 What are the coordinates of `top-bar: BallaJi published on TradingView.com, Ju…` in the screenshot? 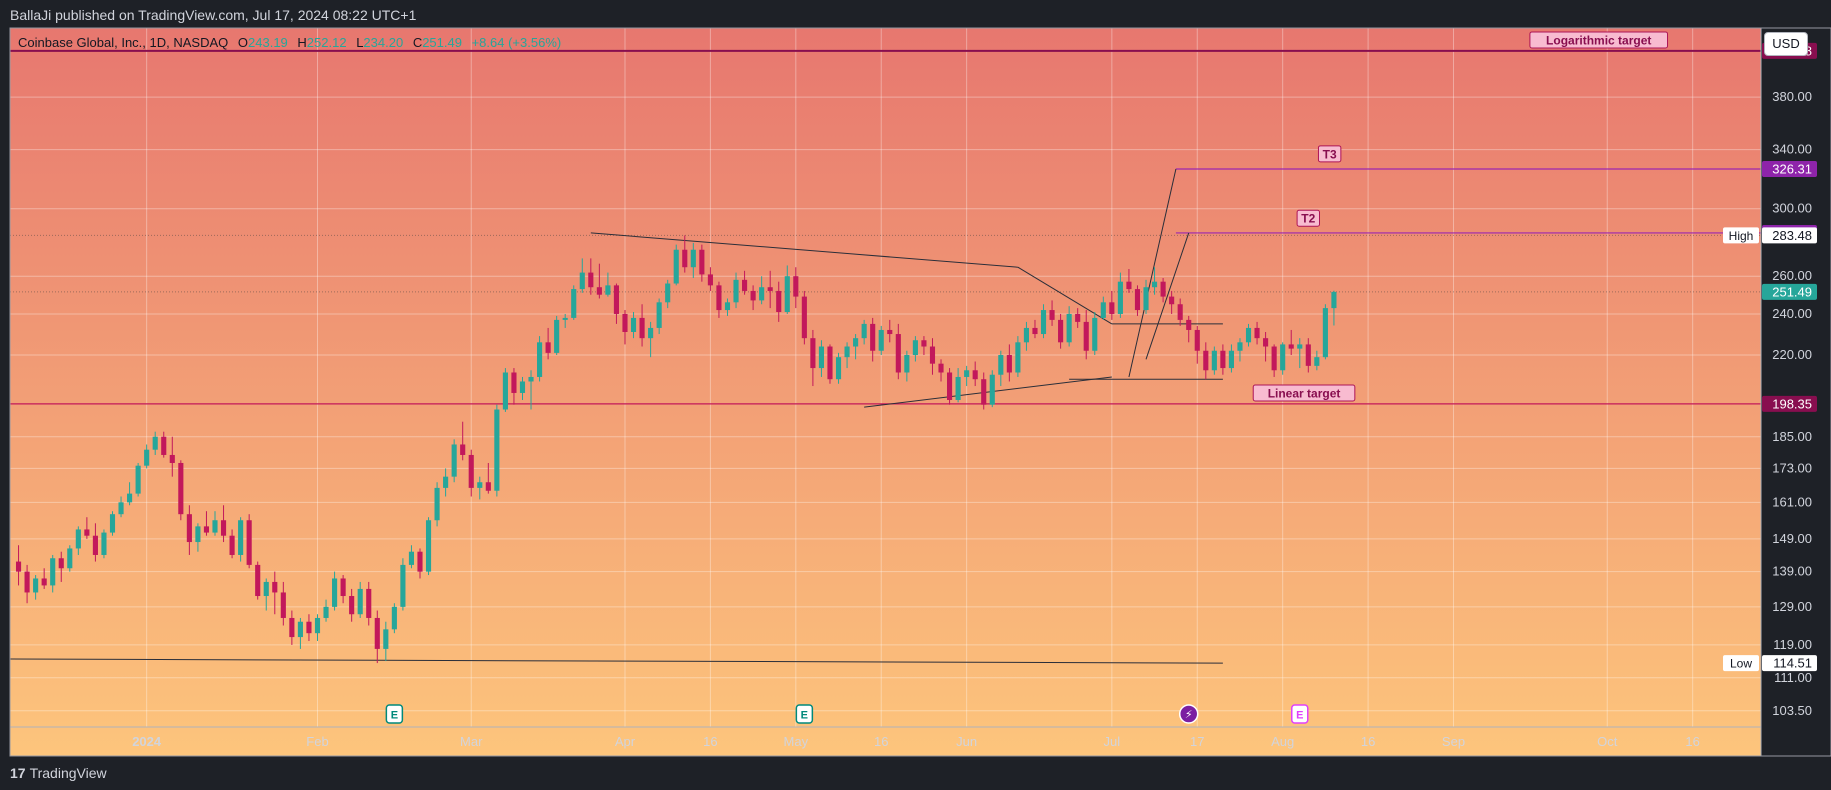 It's located at (915, 14).